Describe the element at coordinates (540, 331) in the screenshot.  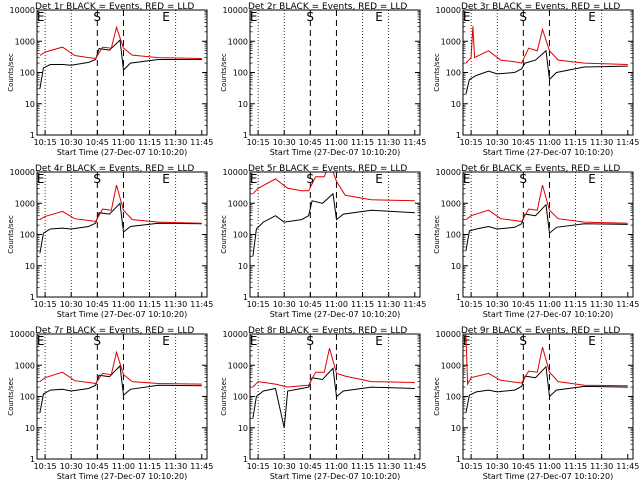
I see `panel-title: Det 9r BLACK = Events, RED = LLD` at that location.